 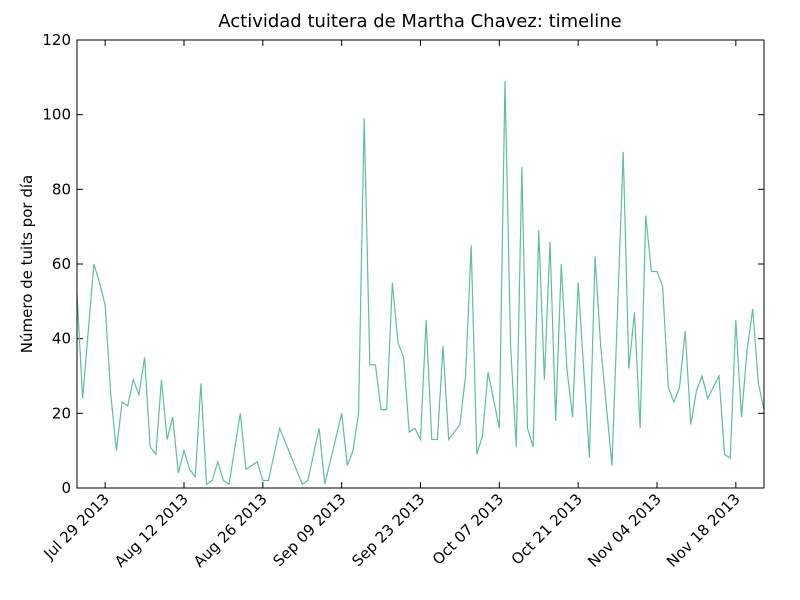 What do you see at coordinates (56, 40) in the screenshot?
I see `y-tick-label: 120` at bounding box center [56, 40].